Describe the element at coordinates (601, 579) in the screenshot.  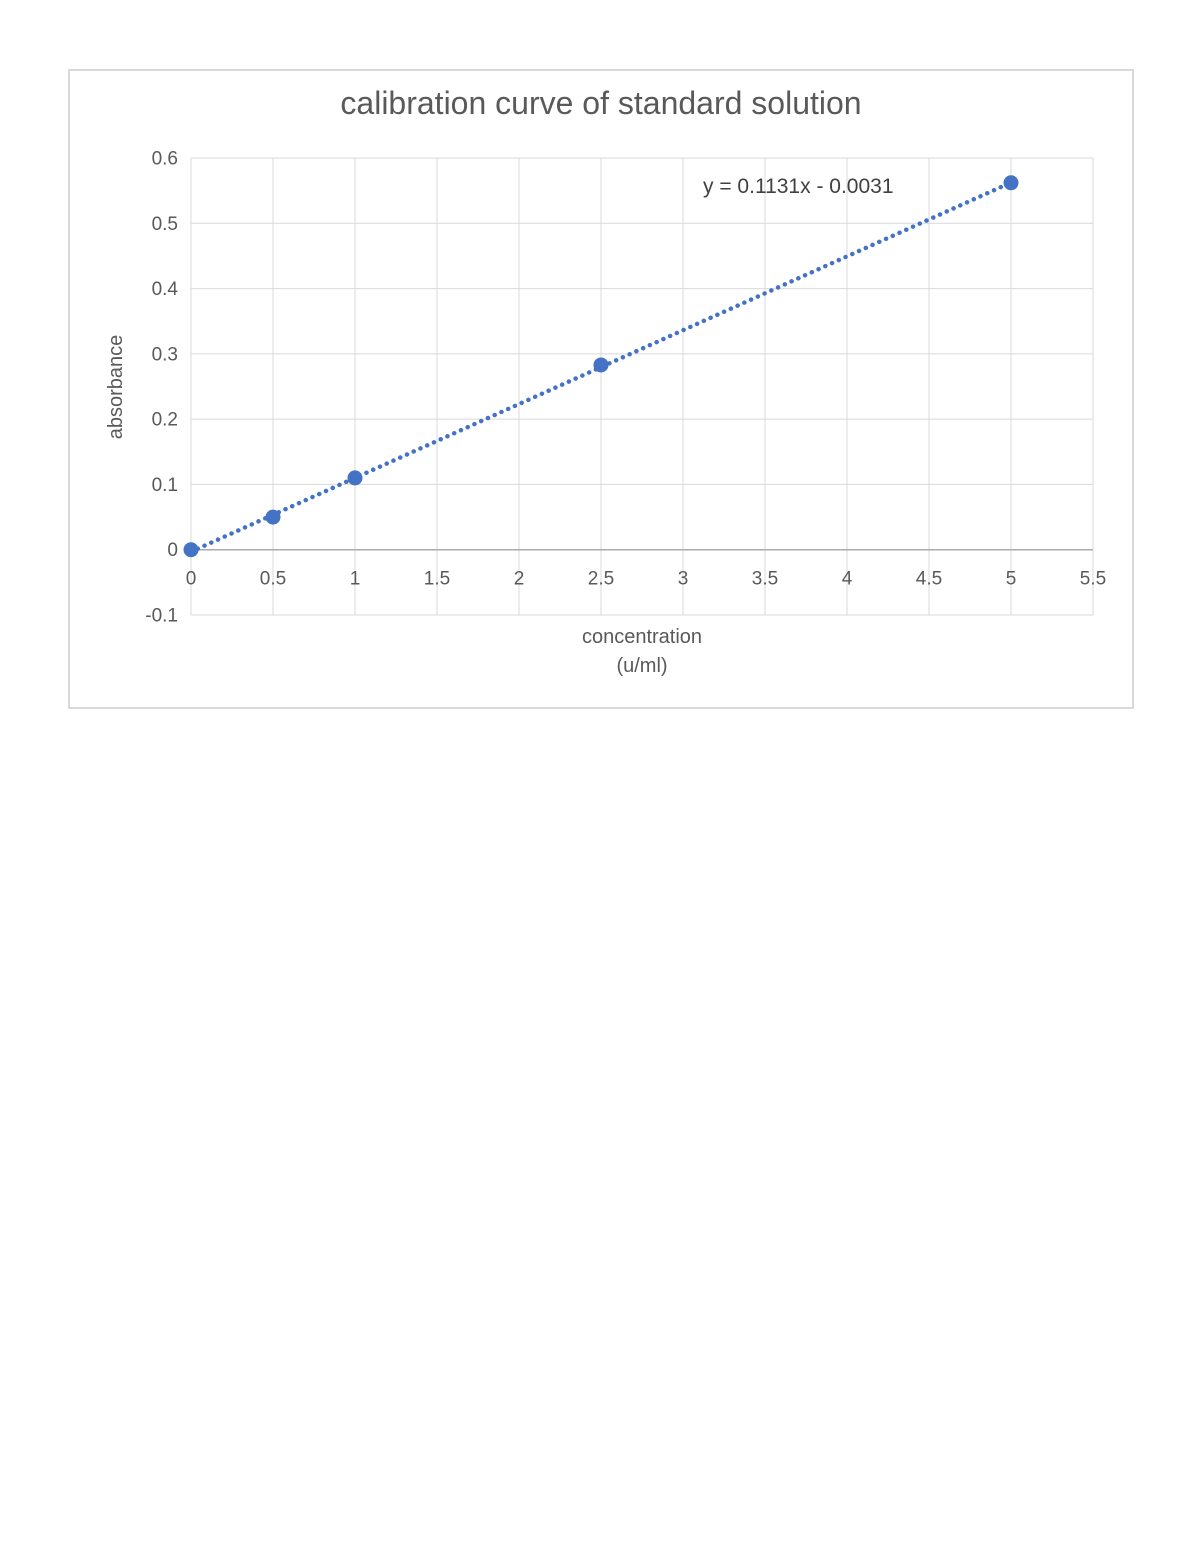
I see `x-tick-label: 2.5` at that location.